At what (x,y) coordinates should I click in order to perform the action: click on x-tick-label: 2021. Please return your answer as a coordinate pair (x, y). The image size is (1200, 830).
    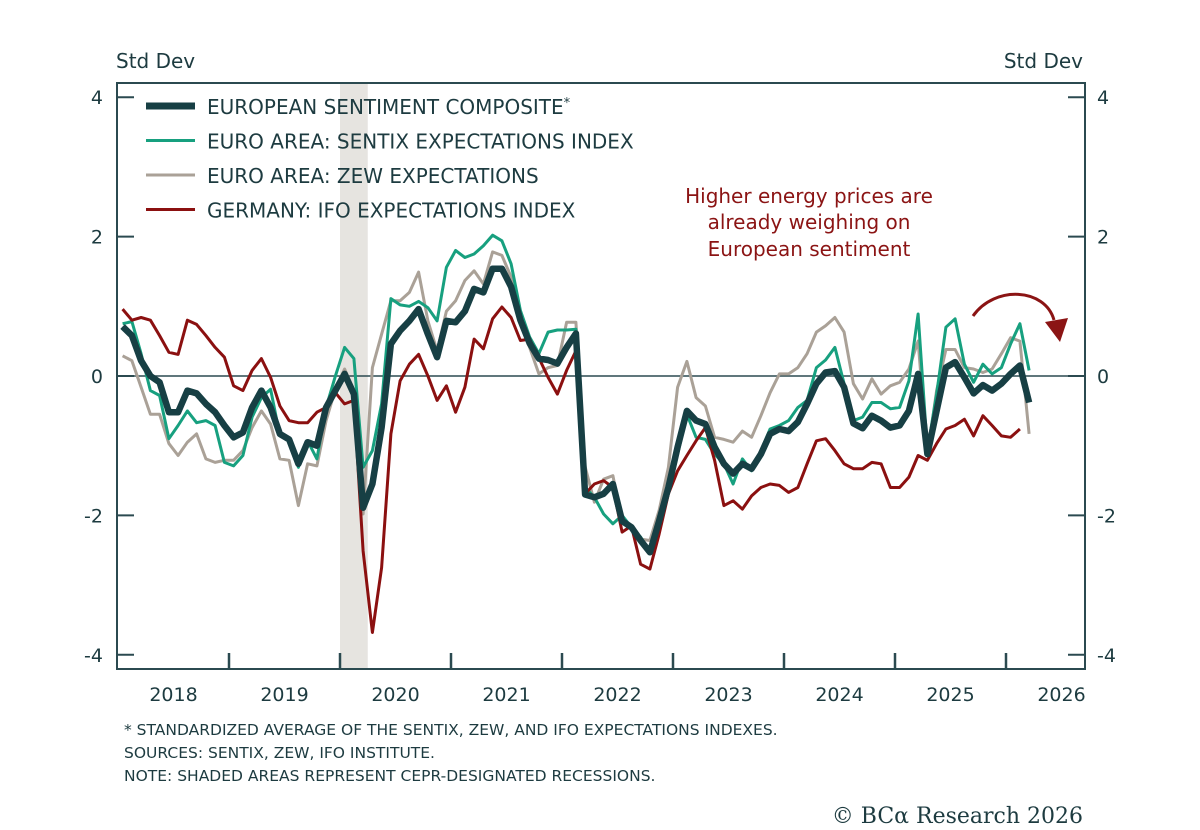
    Looking at the image, I should click on (506, 695).